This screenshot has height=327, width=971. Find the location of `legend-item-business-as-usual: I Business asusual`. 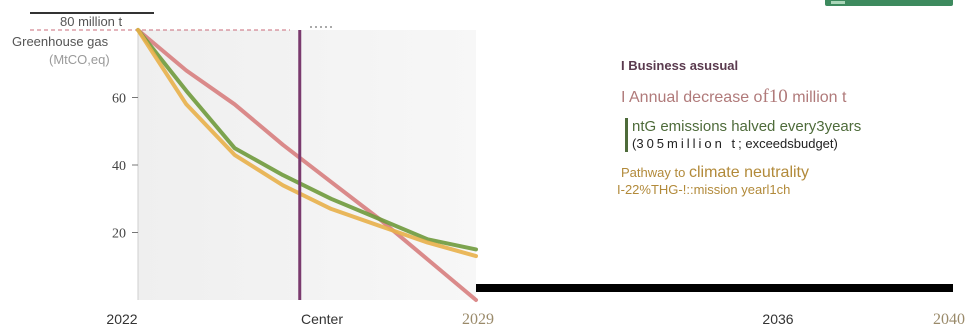

legend-item-business-as-usual: I Business asusual is located at coordinates (679, 65).